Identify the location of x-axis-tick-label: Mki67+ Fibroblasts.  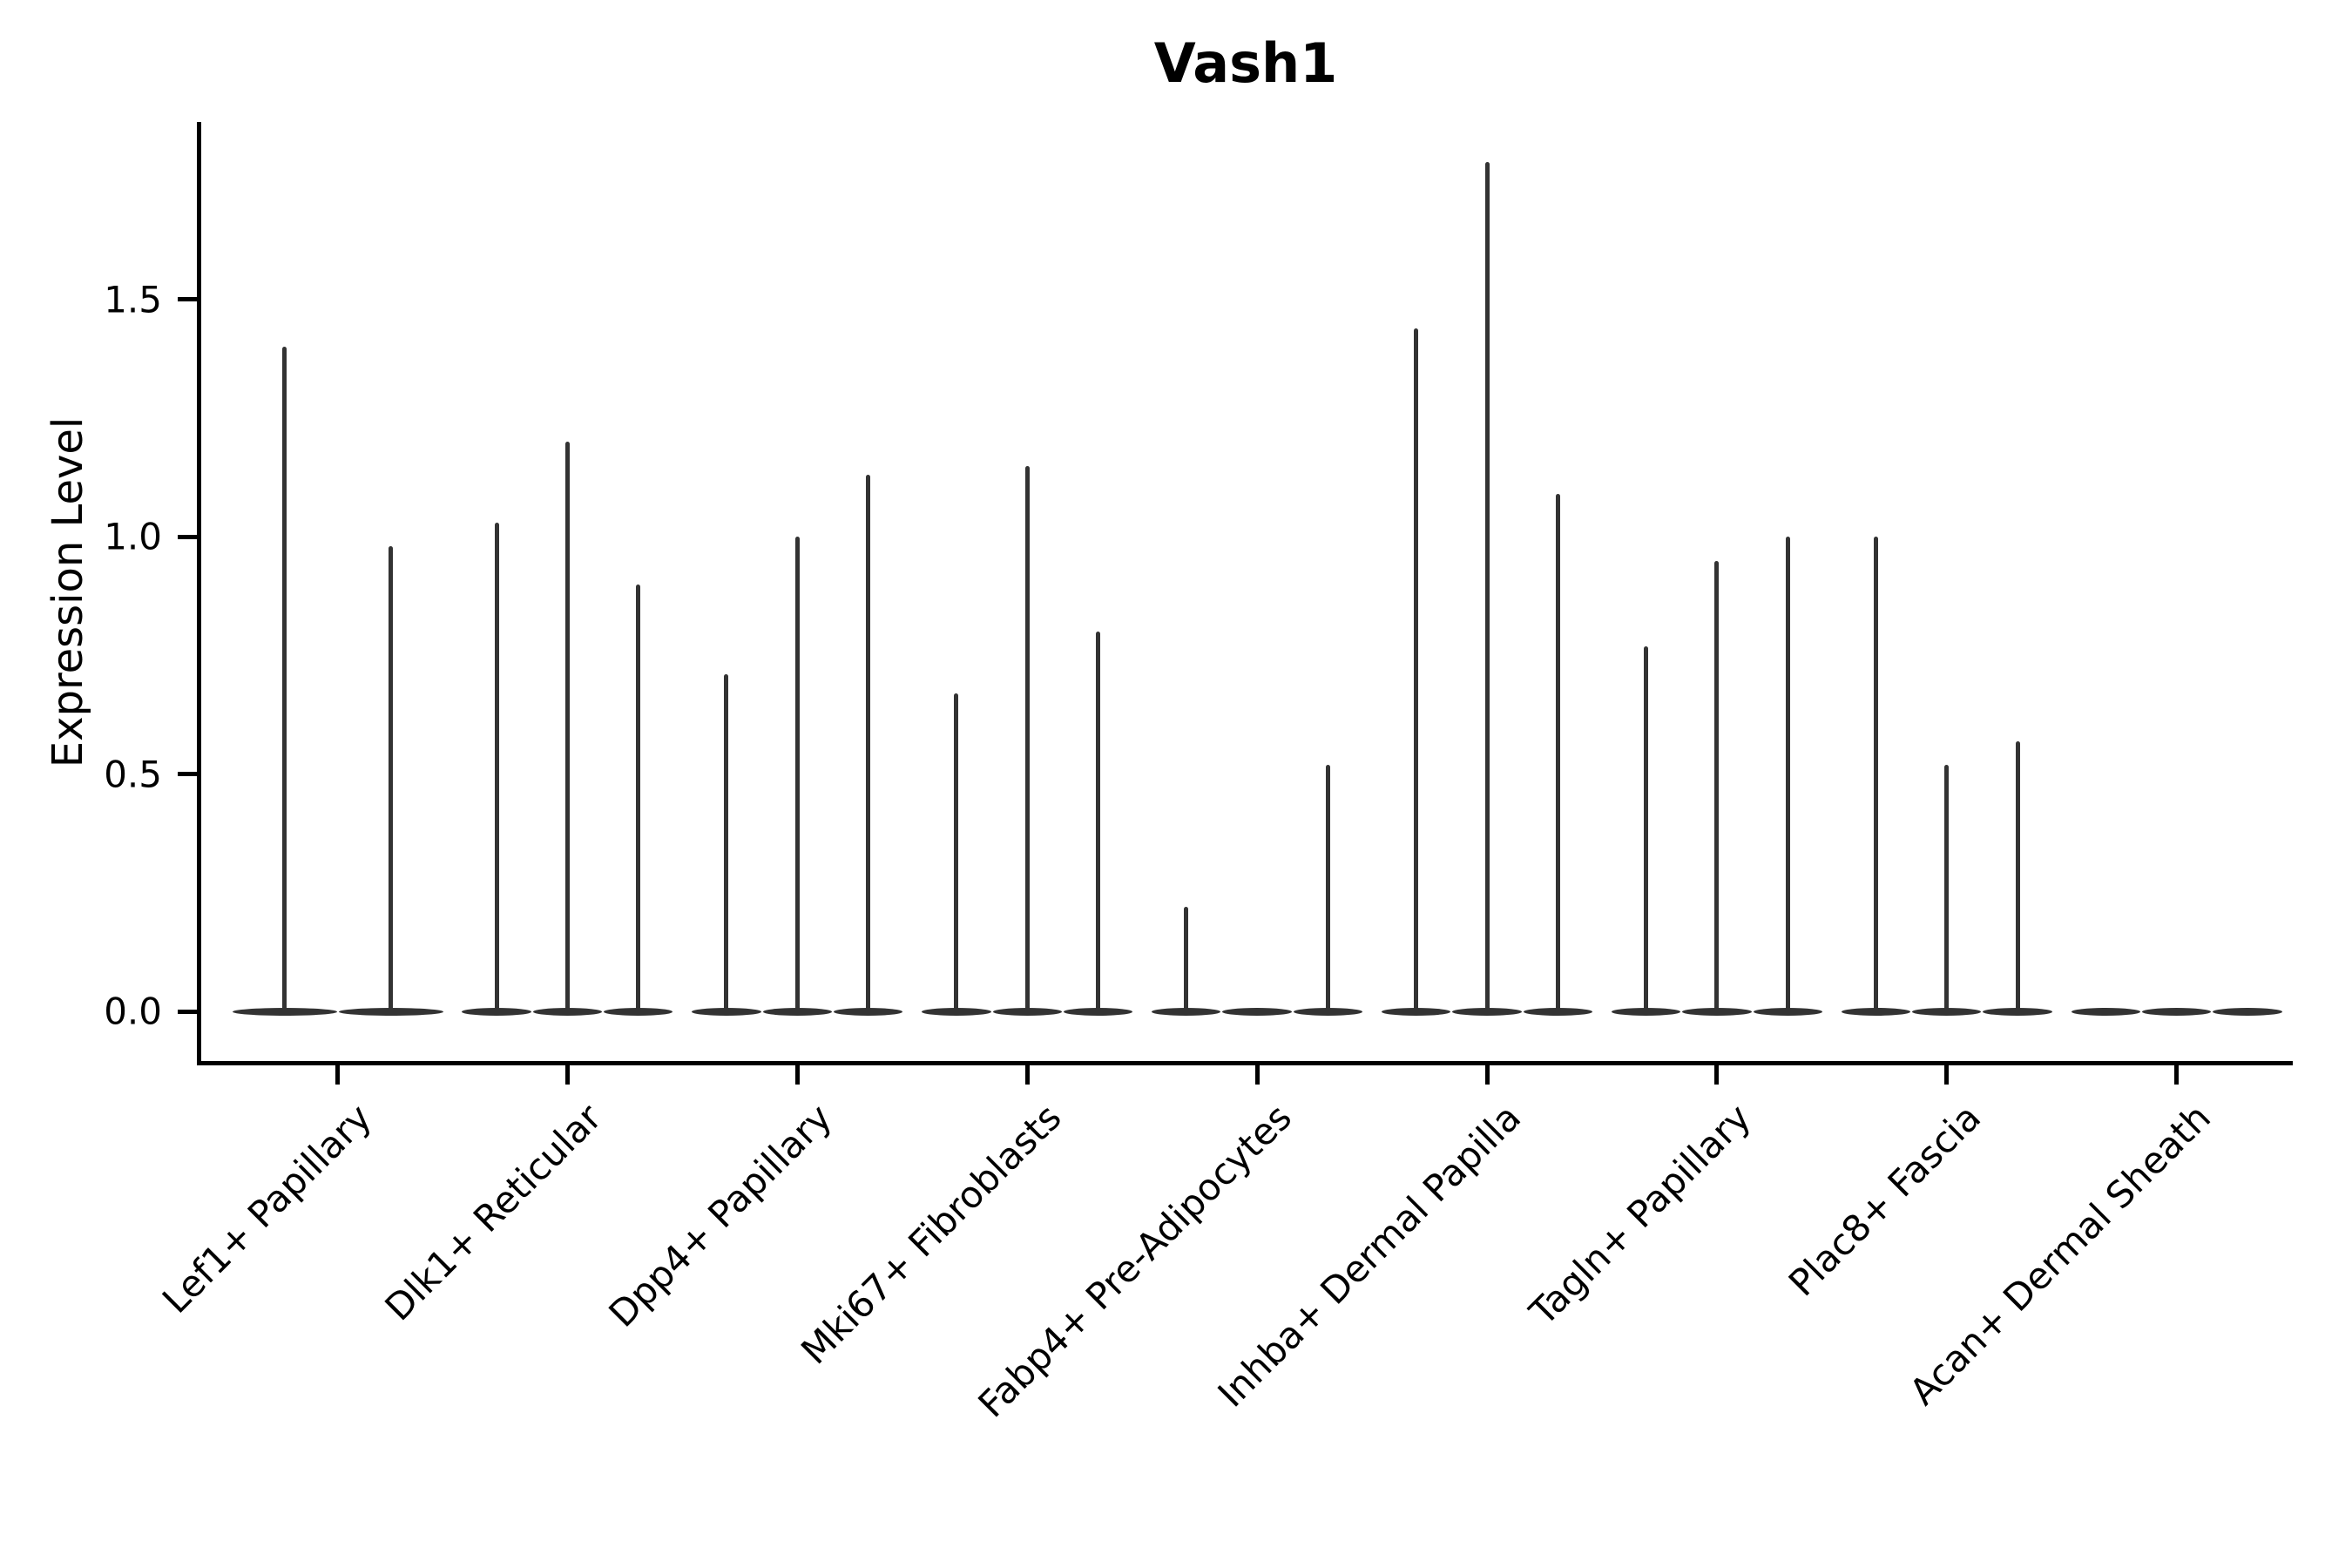
(931, 1234).